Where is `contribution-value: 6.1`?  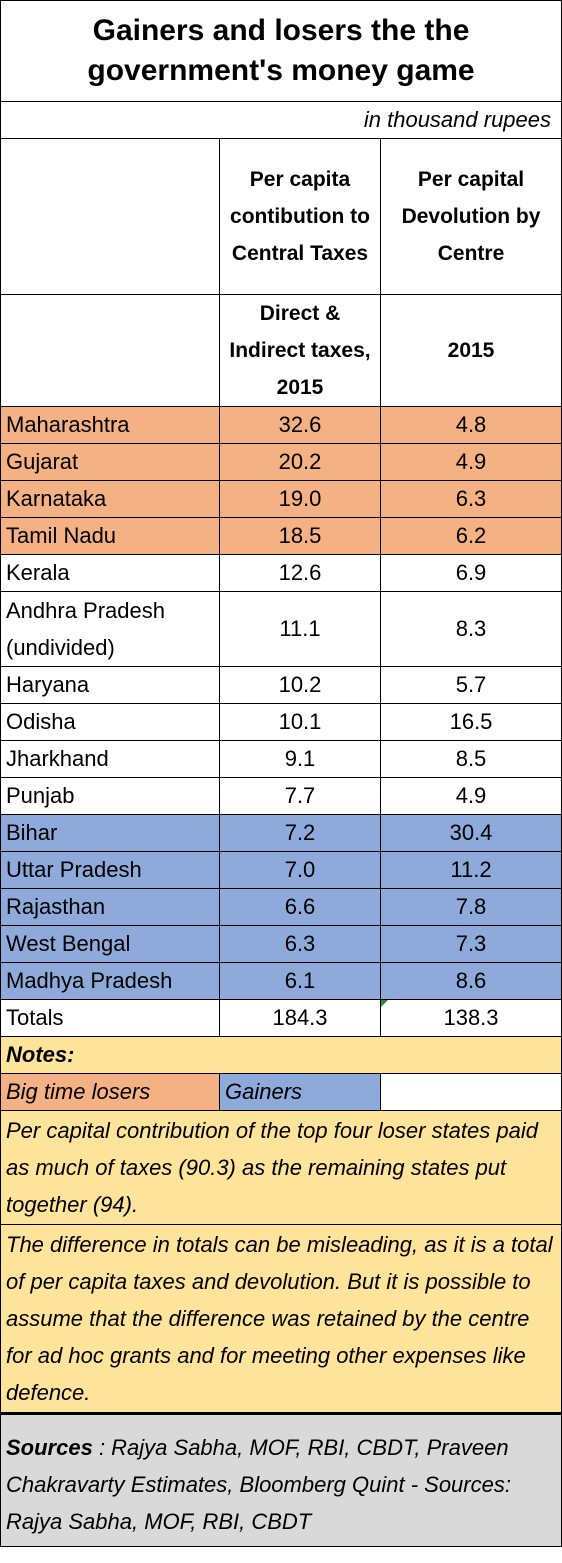 contribution-value: 6.1 is located at coordinates (300, 981).